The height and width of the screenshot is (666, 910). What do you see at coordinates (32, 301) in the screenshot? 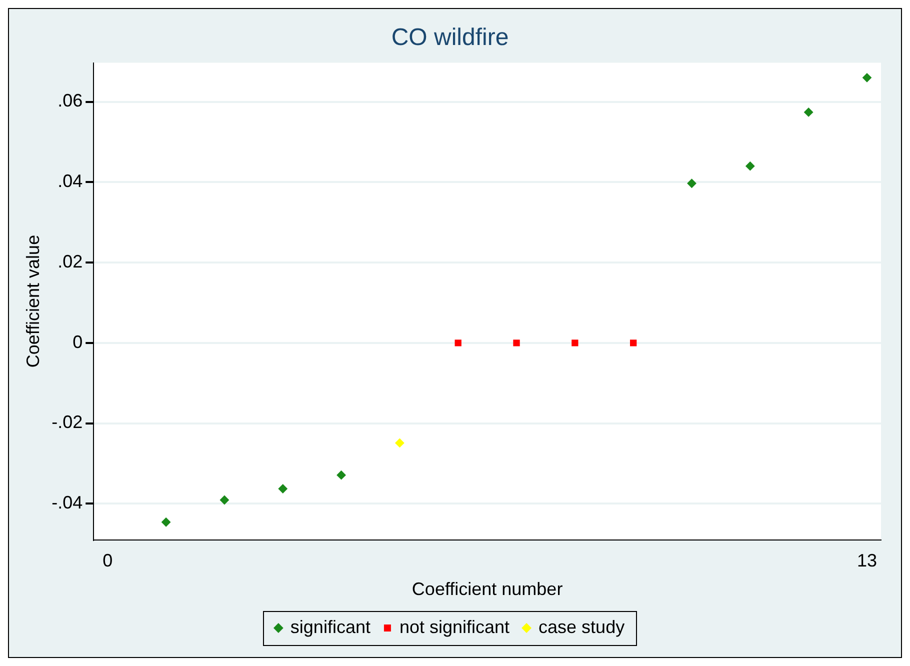
I see `y-axis-title: Coefficient value` at bounding box center [32, 301].